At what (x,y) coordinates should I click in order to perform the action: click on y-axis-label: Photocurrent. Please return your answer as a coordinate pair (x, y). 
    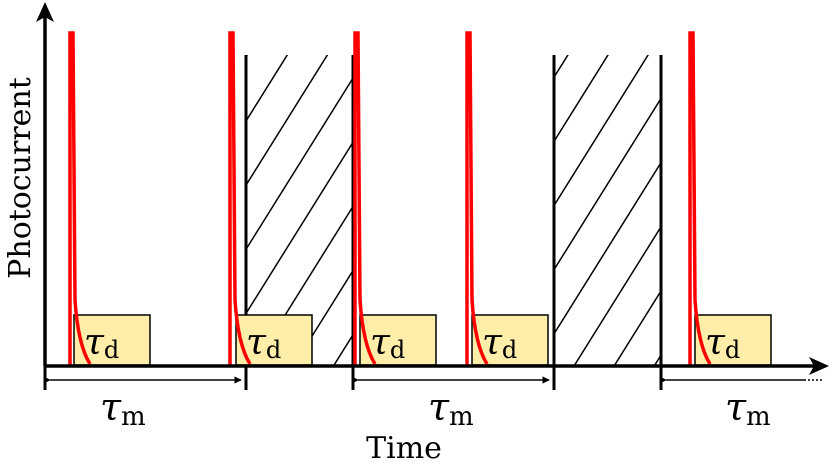
    Looking at the image, I should click on (20, 178).